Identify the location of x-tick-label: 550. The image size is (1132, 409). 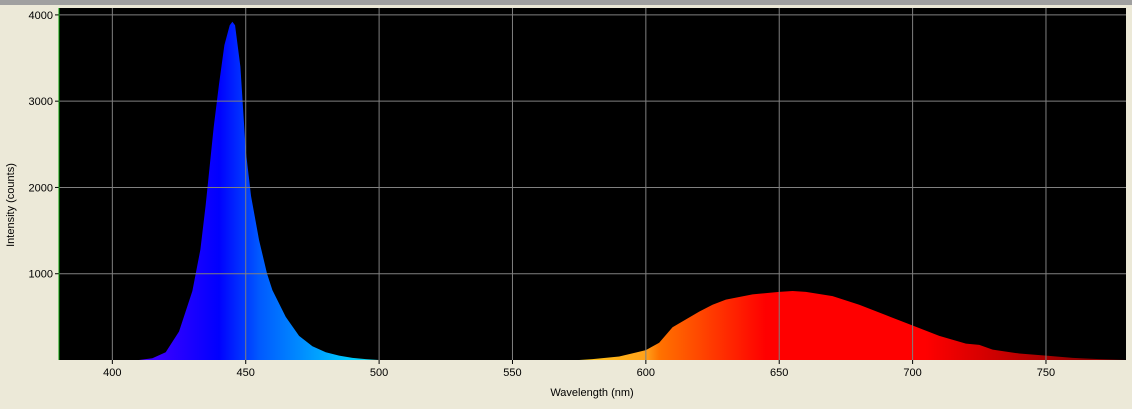
(512, 373).